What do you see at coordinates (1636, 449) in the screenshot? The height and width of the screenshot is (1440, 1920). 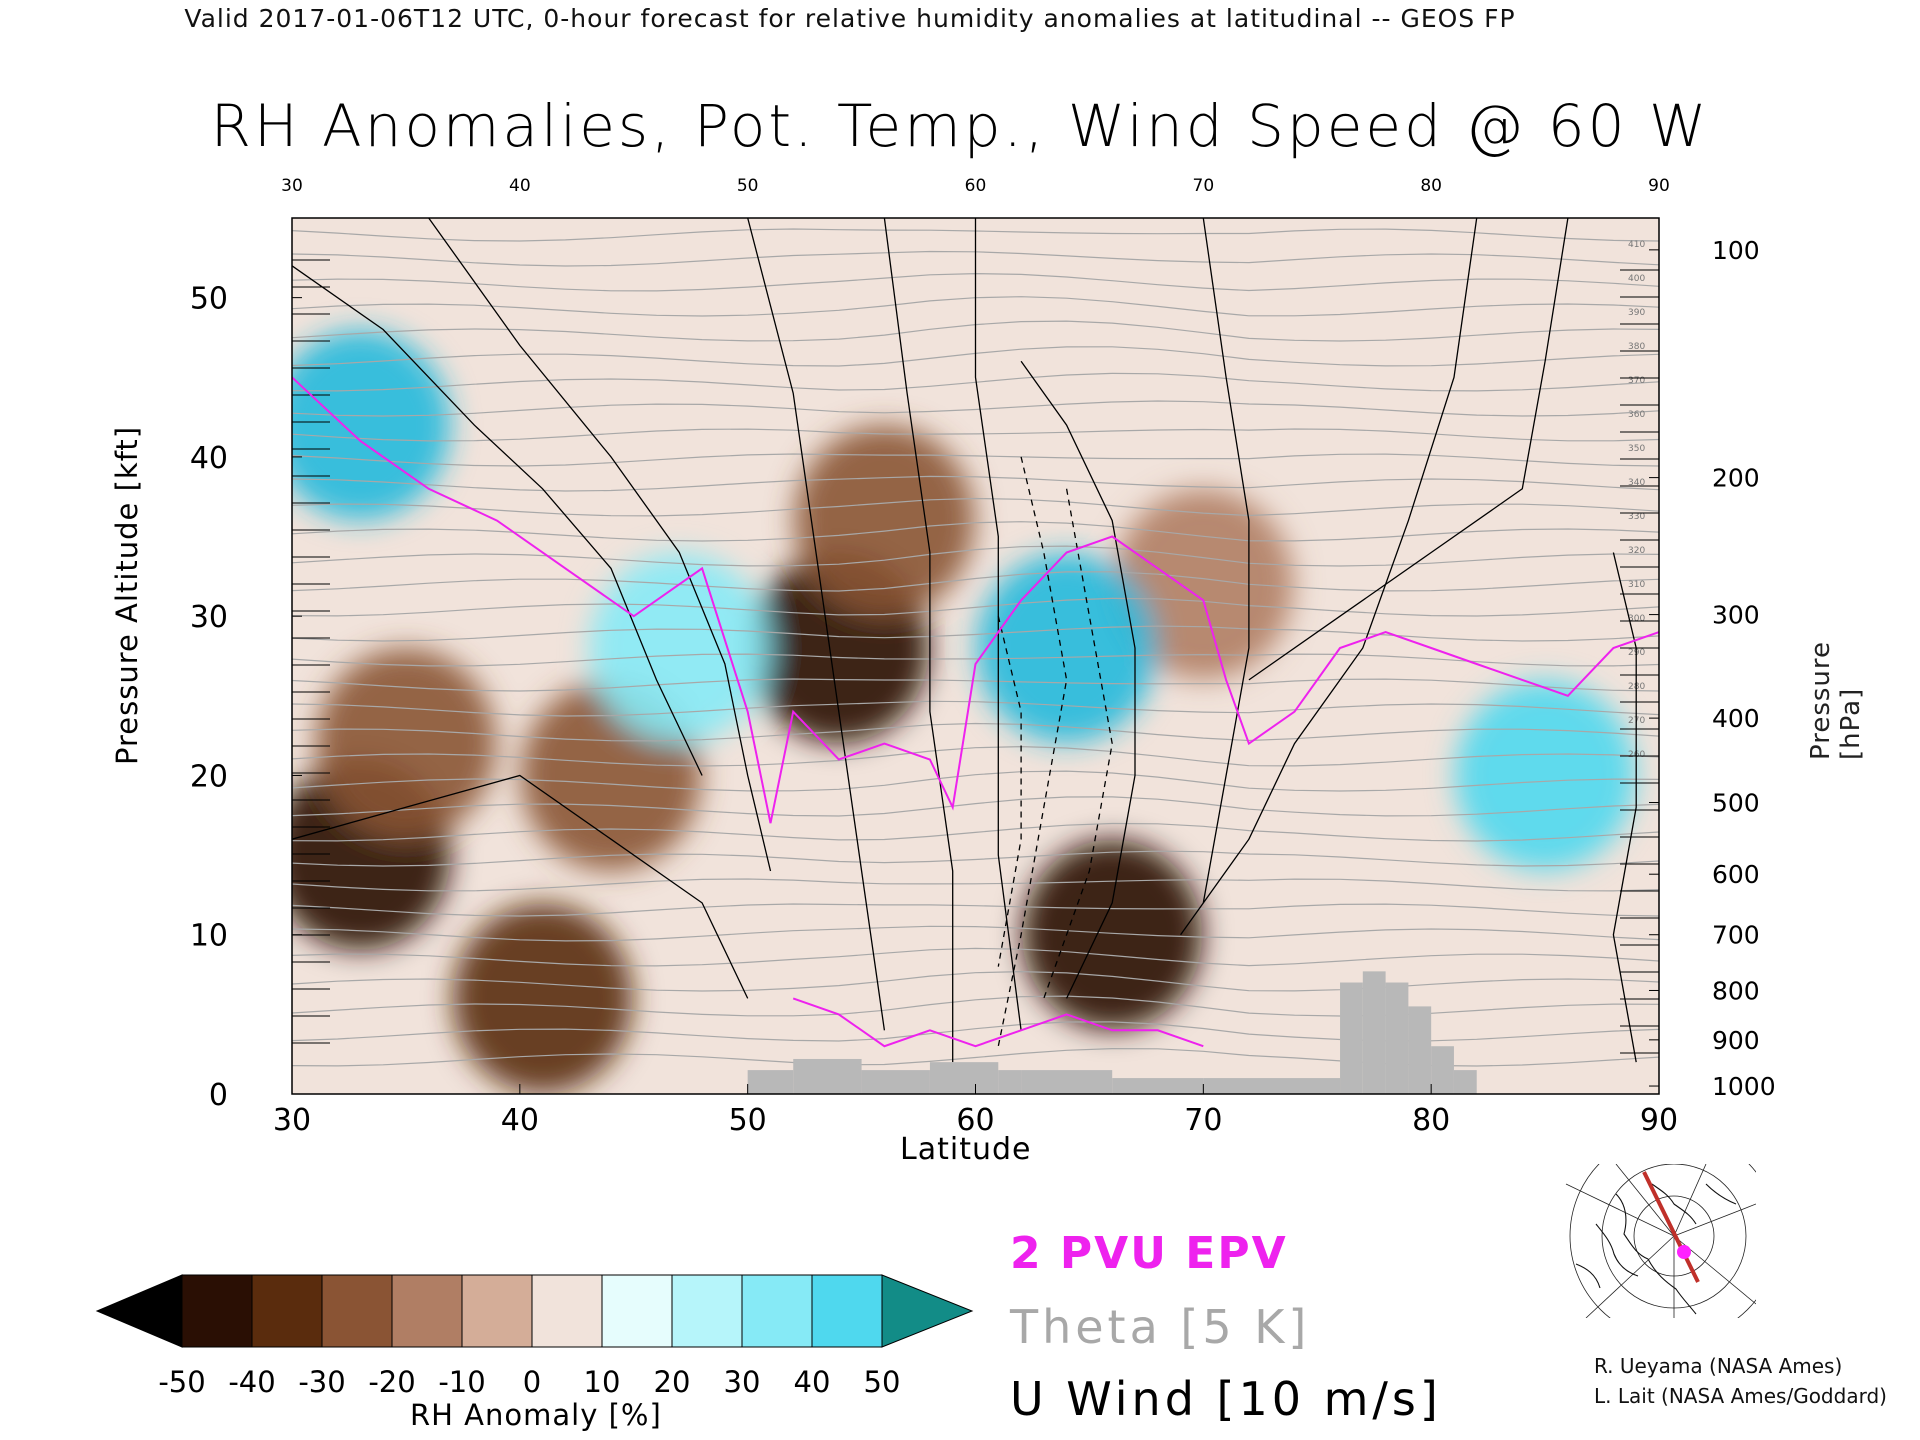 I see `theta-label-350: 350` at bounding box center [1636, 449].